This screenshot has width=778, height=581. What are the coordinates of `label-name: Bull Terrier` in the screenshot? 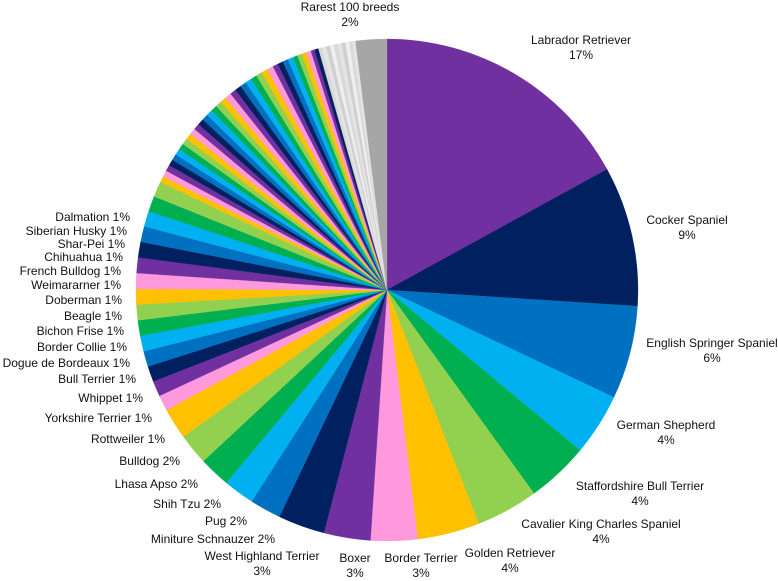 It's located at (87, 379).